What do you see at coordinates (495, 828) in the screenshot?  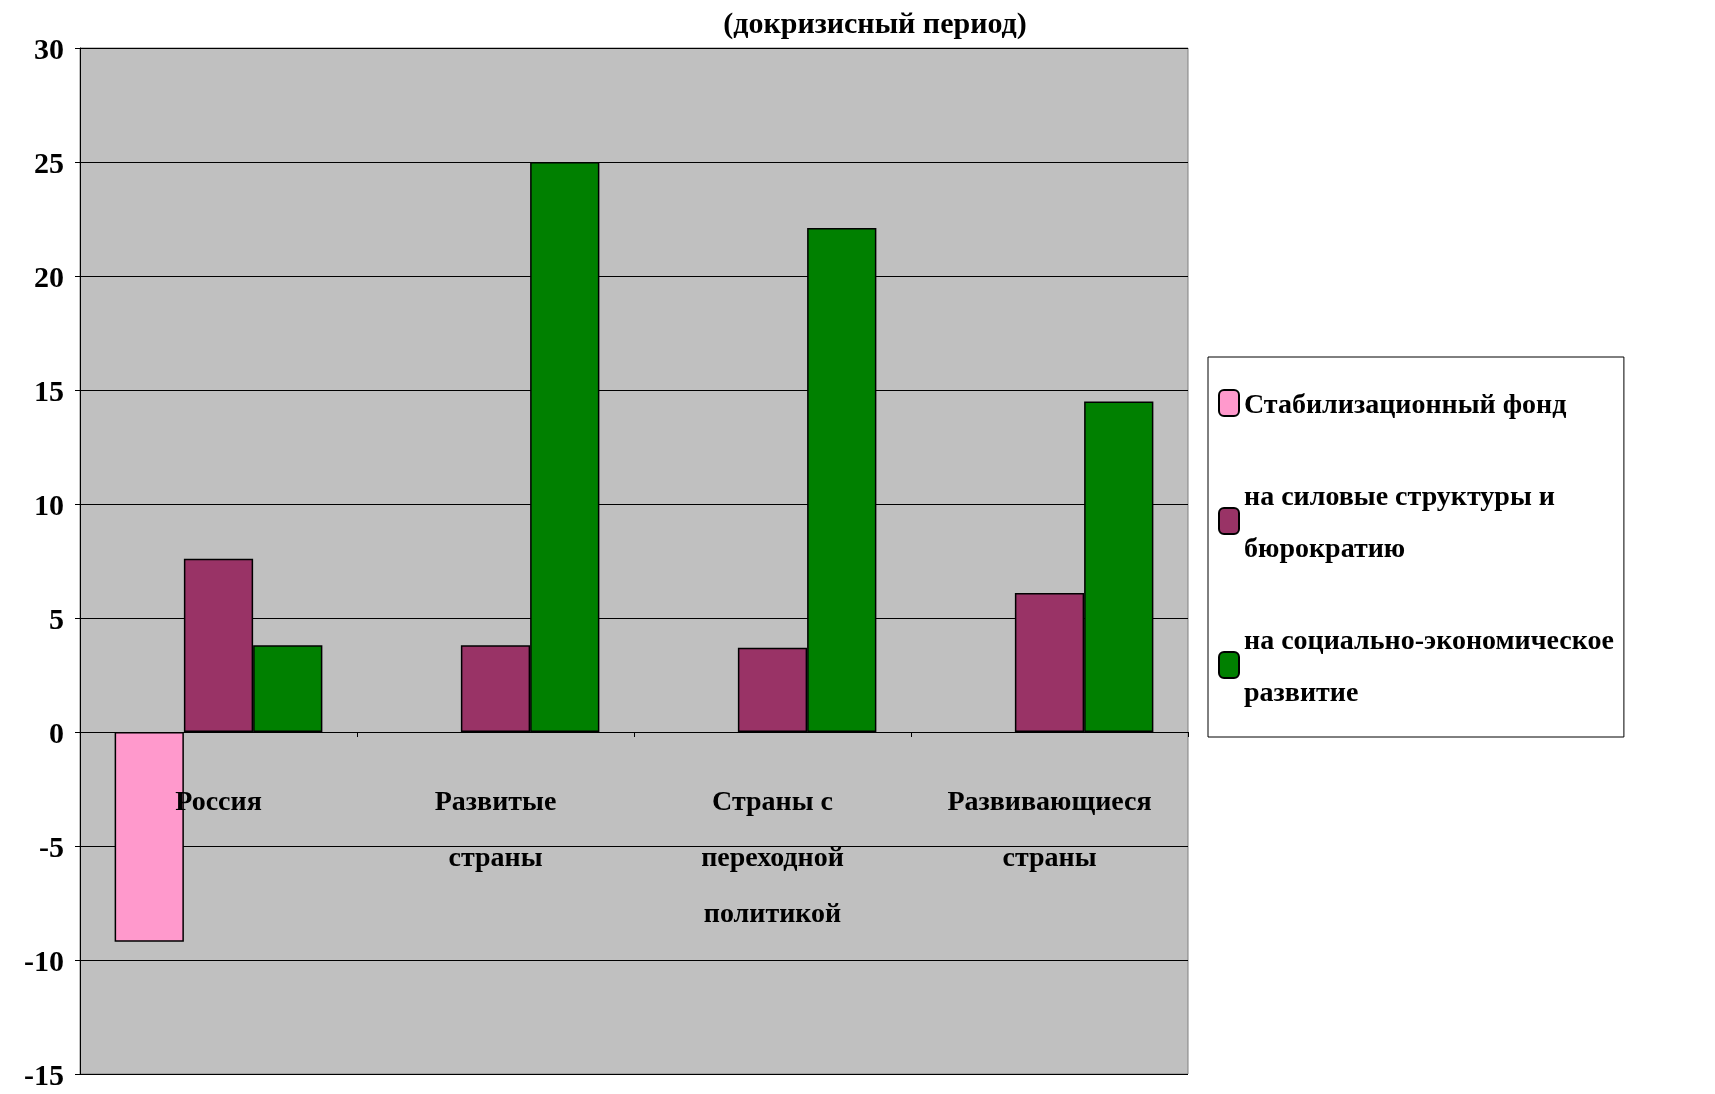 I see `x-tick-label: Развитые страны` at bounding box center [495, 828].